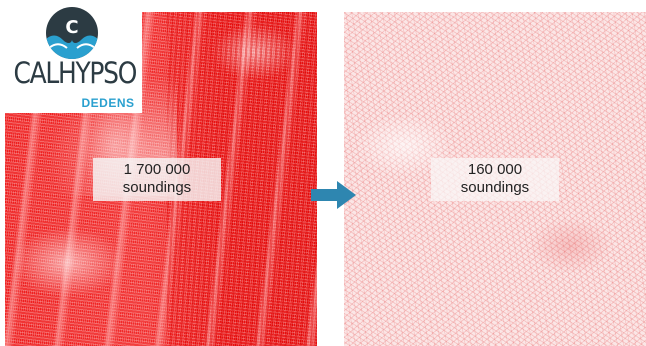 The width and height of the screenshot is (646, 346). I want to click on sparse-cloud-unit: soundings, so click(495, 187).